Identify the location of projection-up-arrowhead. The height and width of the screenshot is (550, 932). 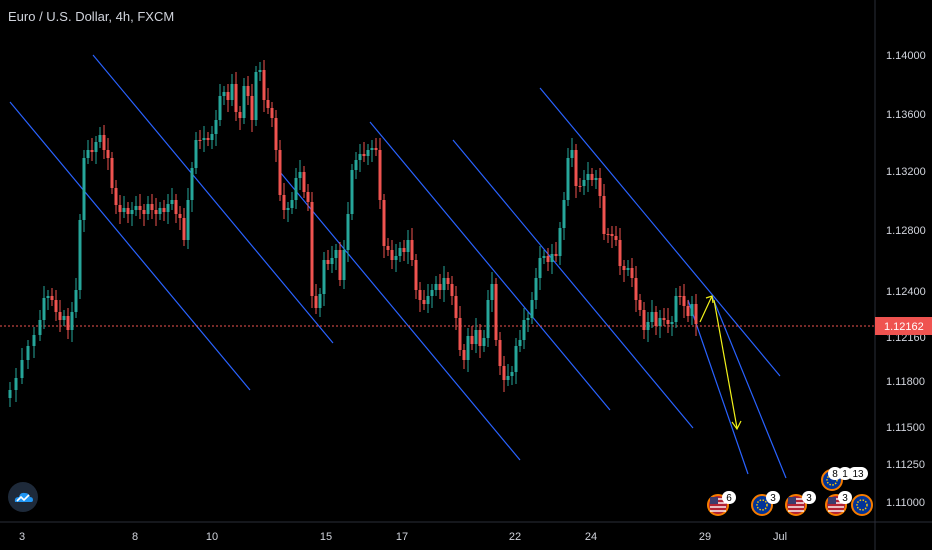
(709, 299).